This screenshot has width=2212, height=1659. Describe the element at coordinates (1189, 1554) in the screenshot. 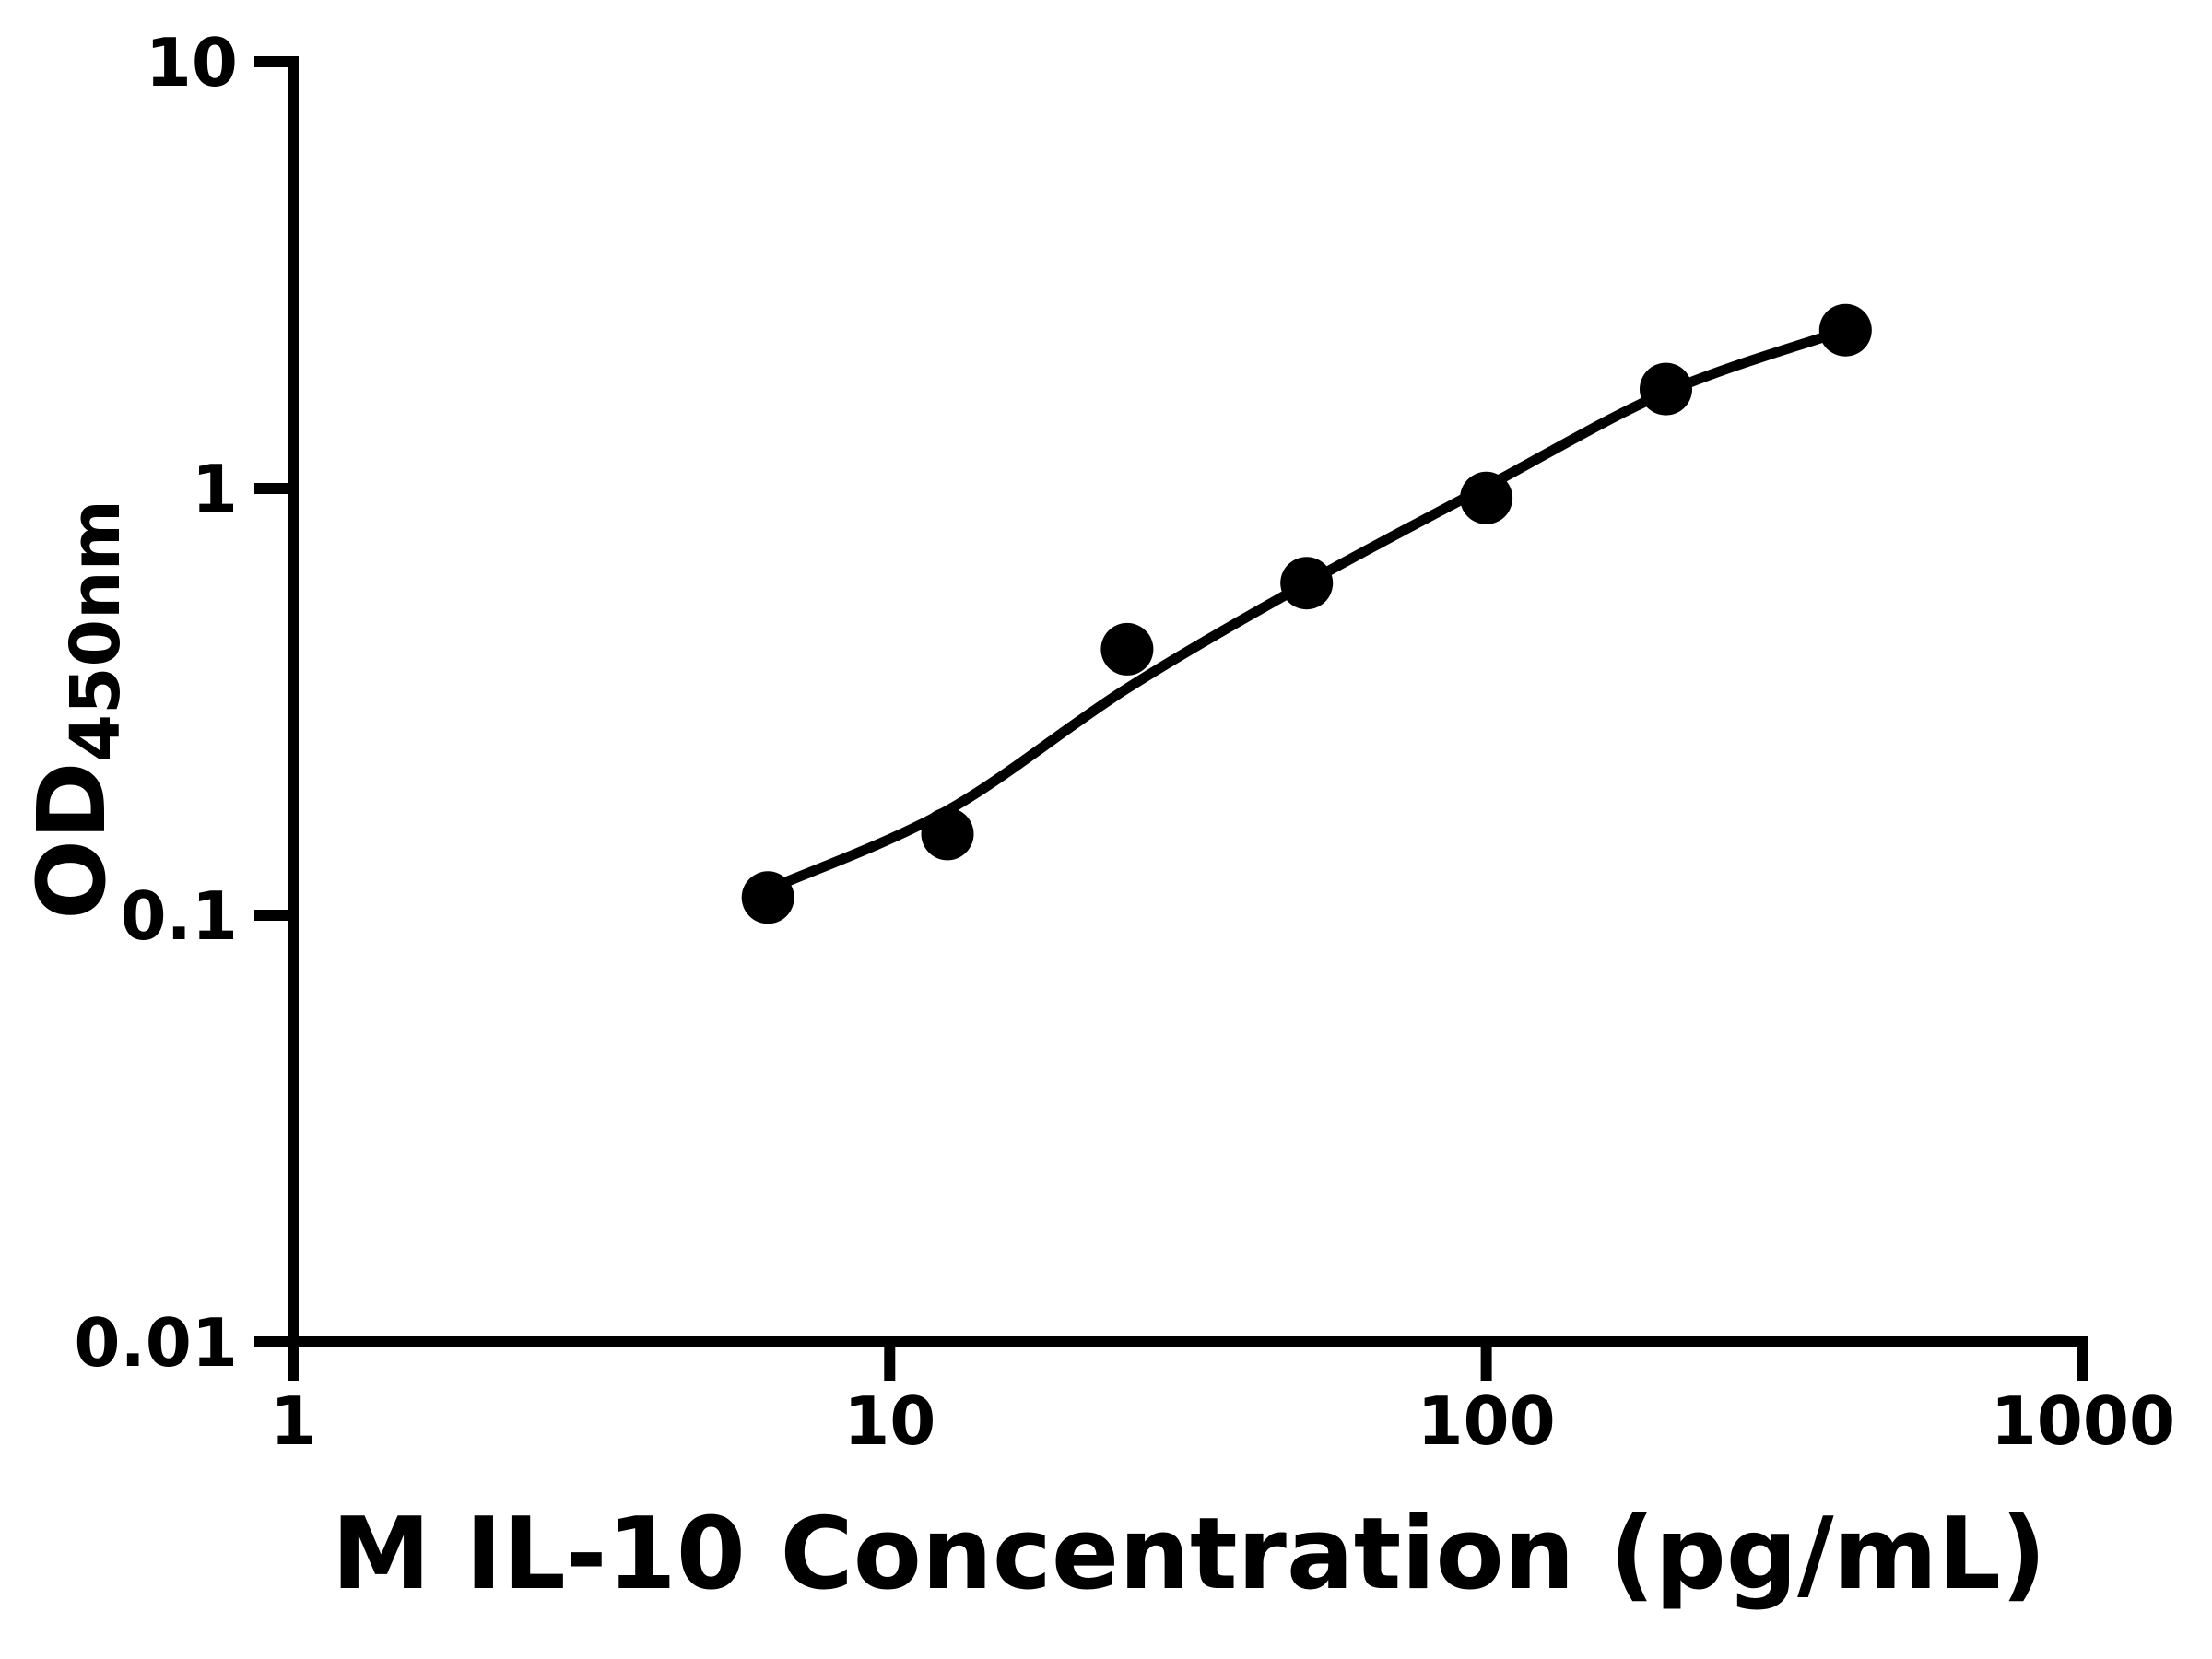

I see `x-axis-title: M IL-10 Concentration (pg/mL)` at that location.